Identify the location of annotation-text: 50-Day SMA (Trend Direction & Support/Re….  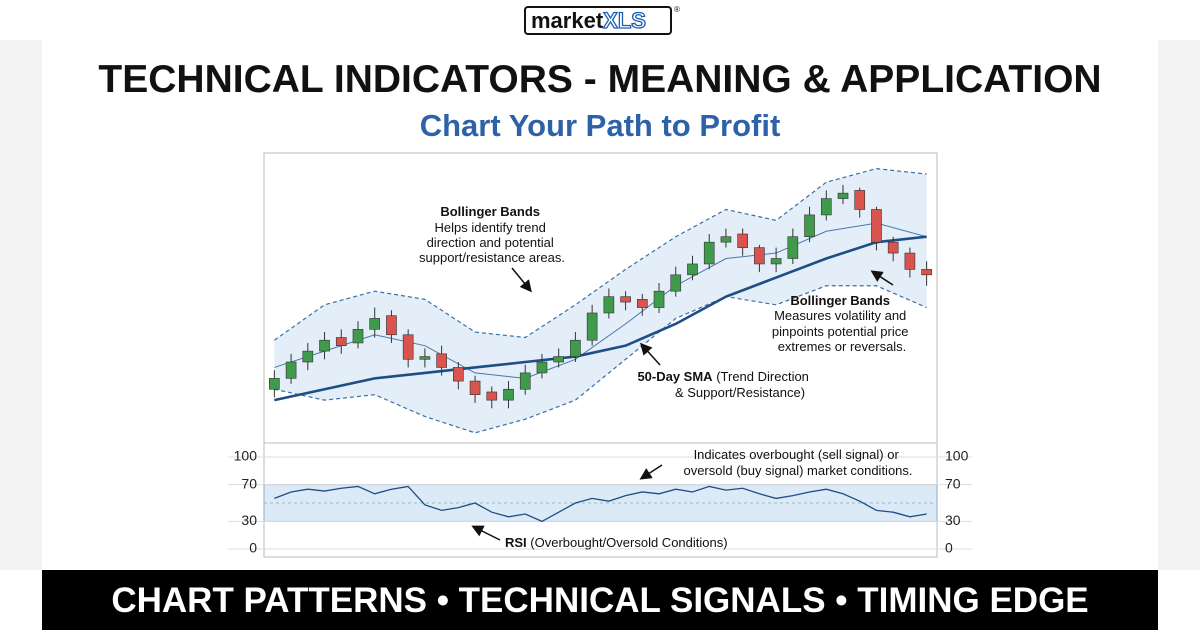
(724, 384).